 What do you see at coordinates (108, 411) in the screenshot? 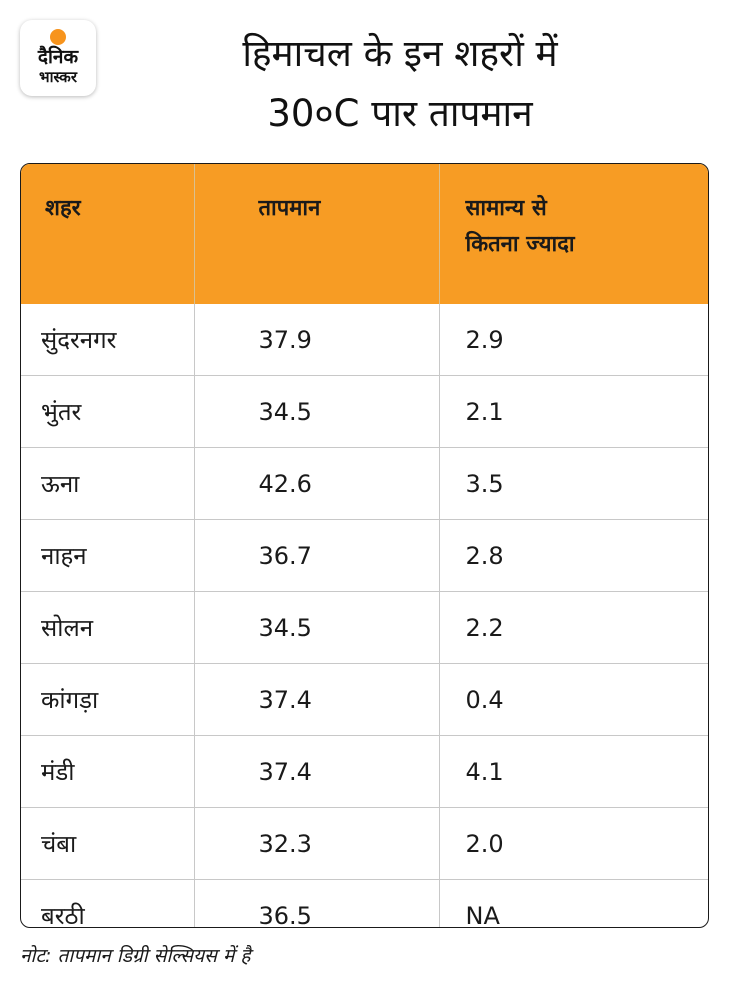
I see `city-cell: भुंतर` at bounding box center [108, 411].